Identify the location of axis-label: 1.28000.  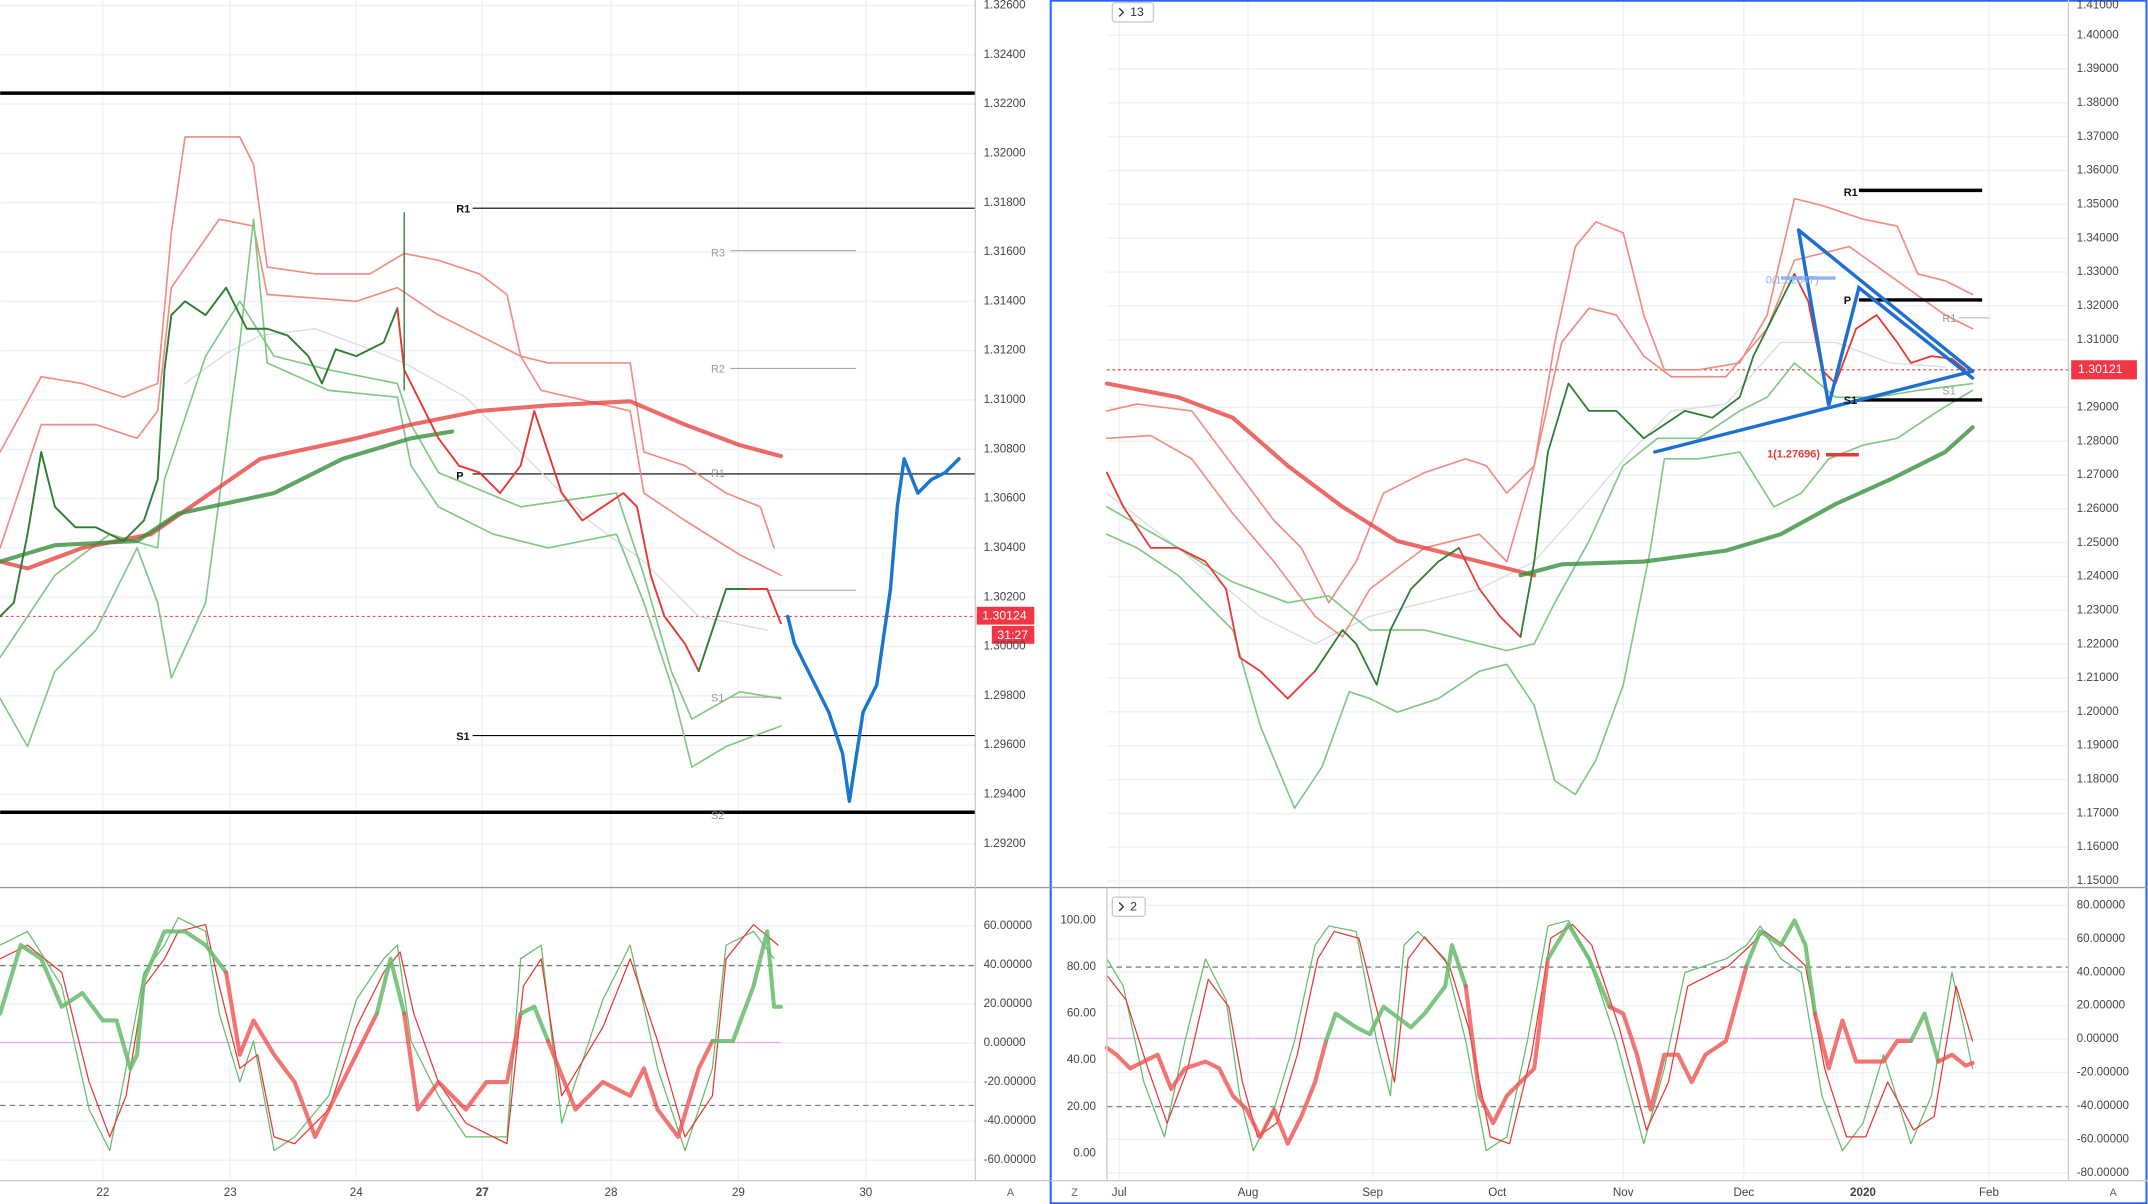
(2098, 440).